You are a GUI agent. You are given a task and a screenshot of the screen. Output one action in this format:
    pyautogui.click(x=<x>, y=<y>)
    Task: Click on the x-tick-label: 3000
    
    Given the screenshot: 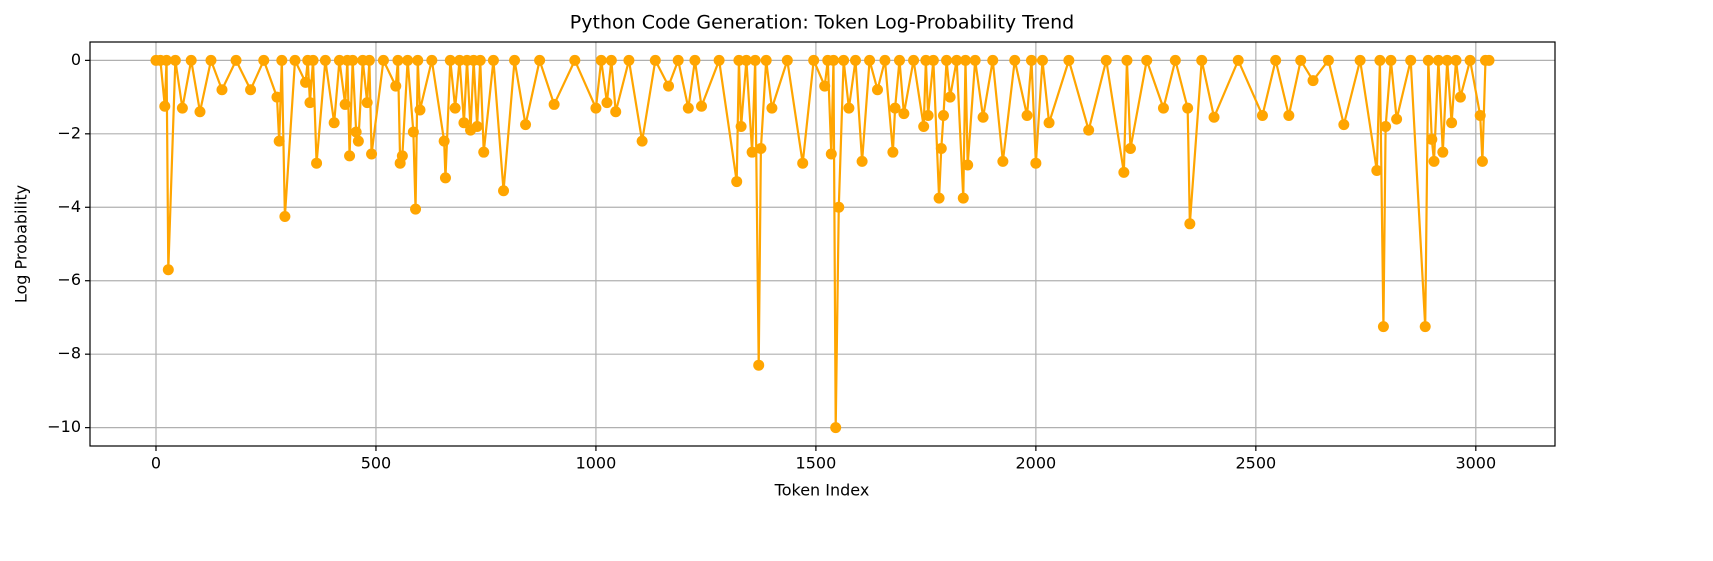 What is the action you would take?
    pyautogui.click(x=1475, y=463)
    